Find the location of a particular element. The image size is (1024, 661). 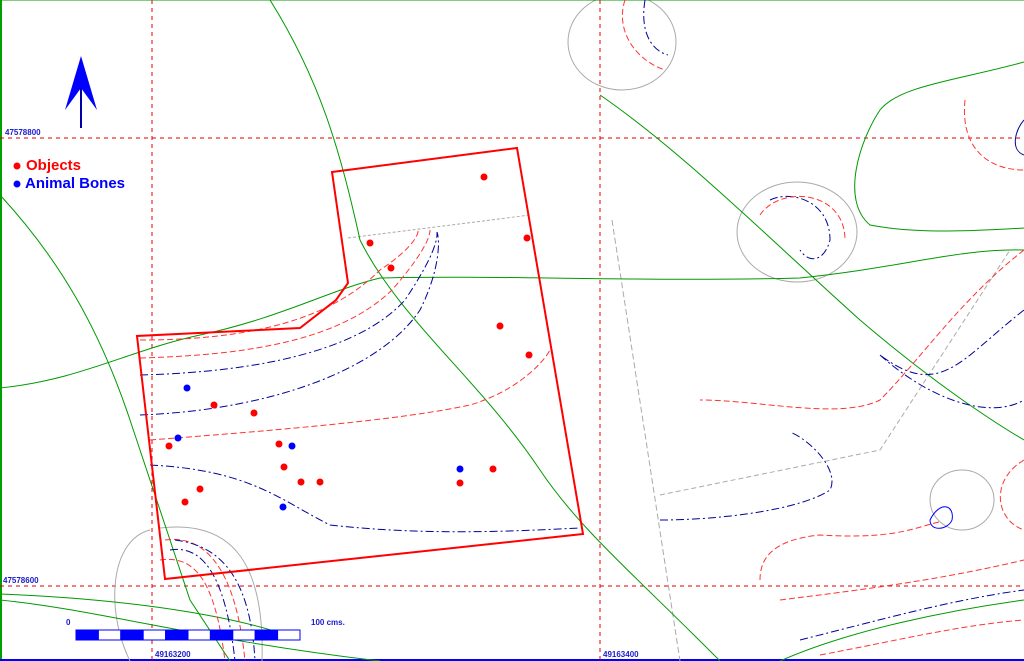

objects-legend-dot is located at coordinates (17, 166).